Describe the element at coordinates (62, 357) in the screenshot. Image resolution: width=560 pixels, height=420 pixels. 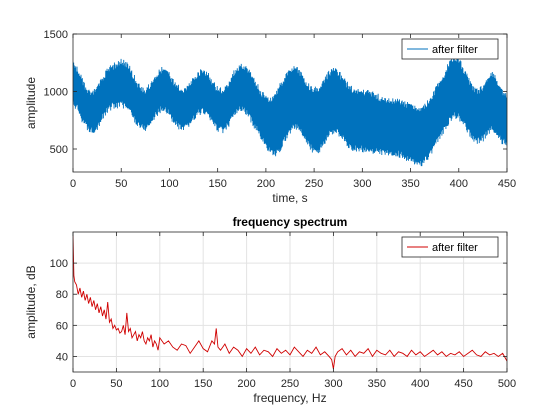
I see `y-tick-label: 40` at that location.